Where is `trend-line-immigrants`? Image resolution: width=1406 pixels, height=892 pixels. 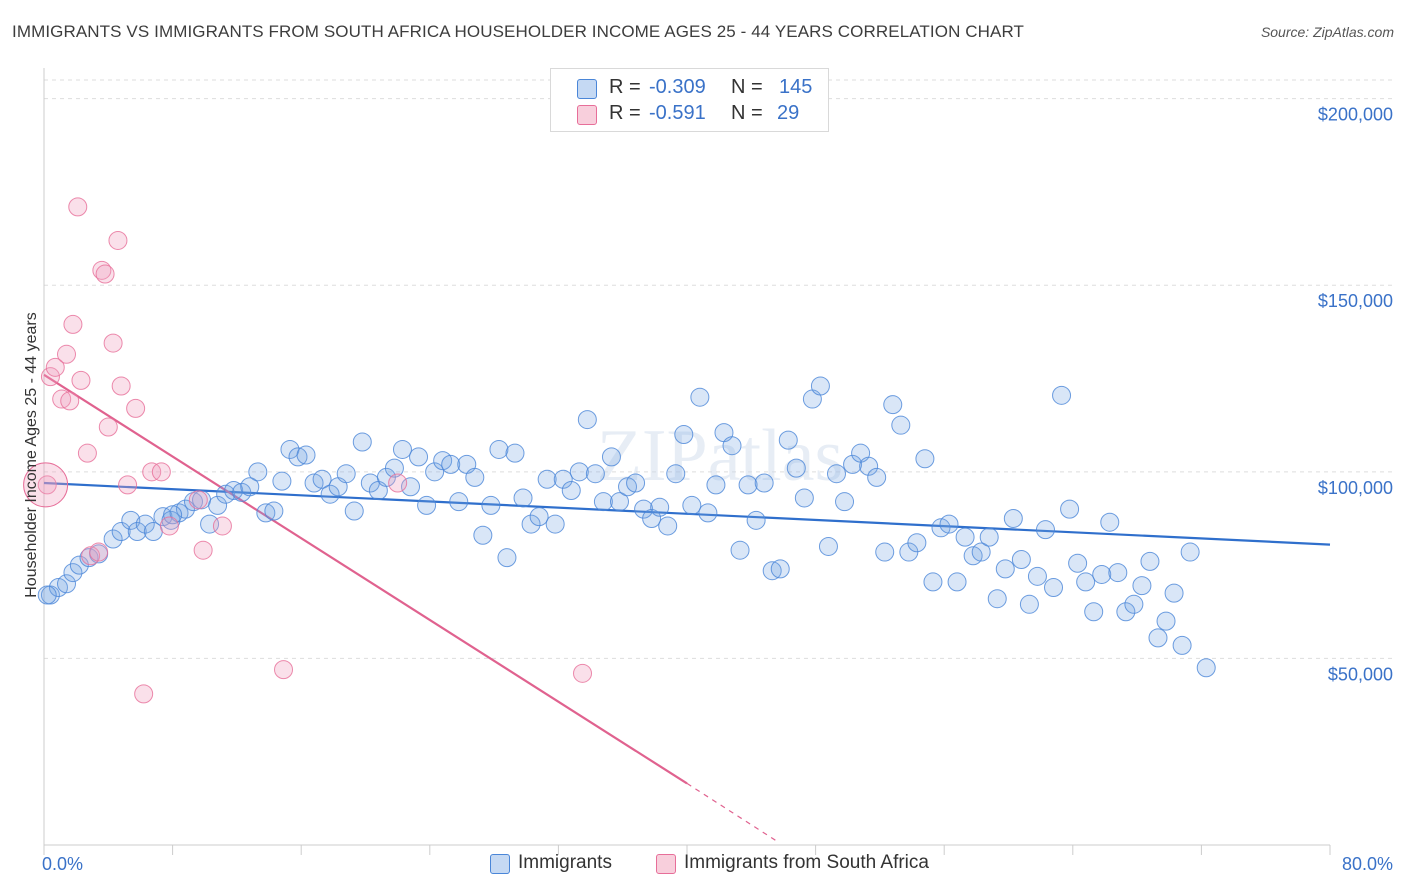 trend-line-immigrants is located at coordinates (687, 513).